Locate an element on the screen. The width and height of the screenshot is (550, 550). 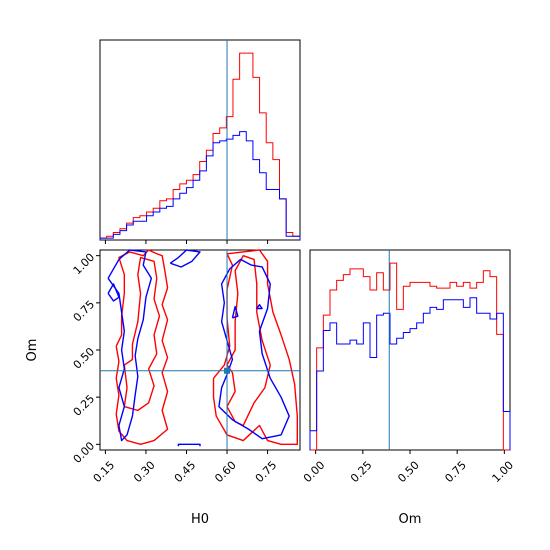
om-histogram-panel is located at coordinates (410, 350).